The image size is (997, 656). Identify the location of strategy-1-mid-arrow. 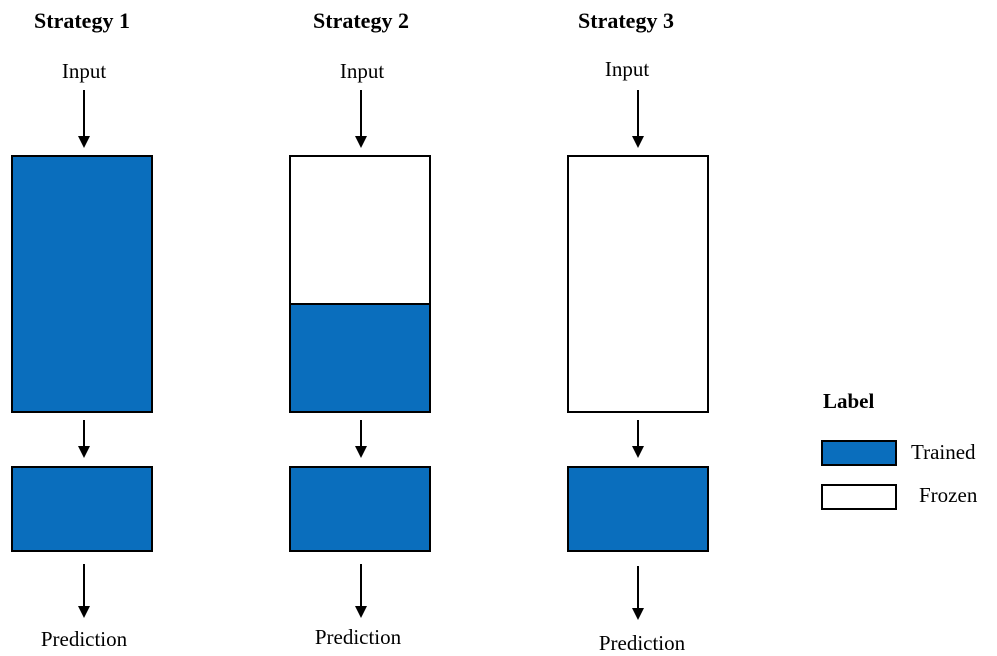
(84, 439).